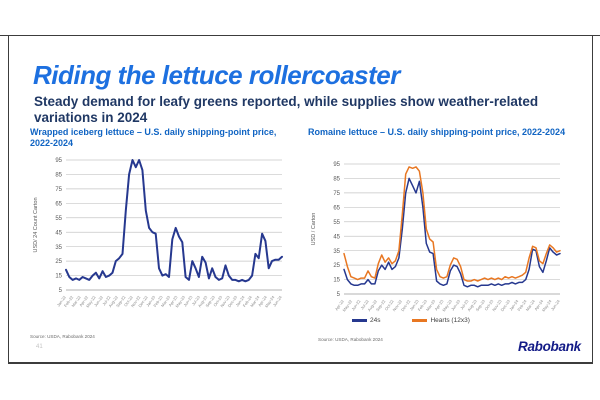  What do you see at coordinates (62, 301) in the screenshot?
I see `svg-text: Jan-22` at bounding box center [62, 301].